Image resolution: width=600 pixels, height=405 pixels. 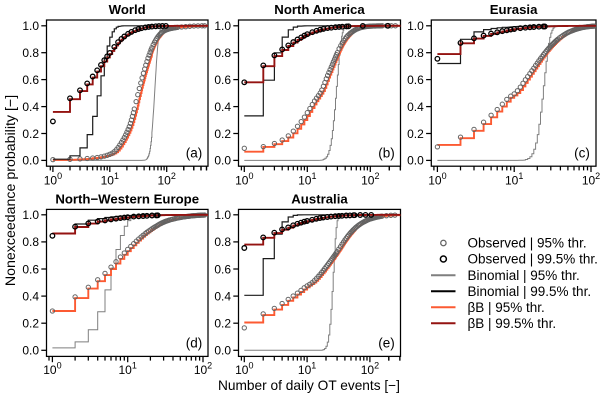 What do you see at coordinates (533, 259) in the screenshot?
I see `svg-text: Observed | 99.5% thr.` at bounding box center [533, 259].